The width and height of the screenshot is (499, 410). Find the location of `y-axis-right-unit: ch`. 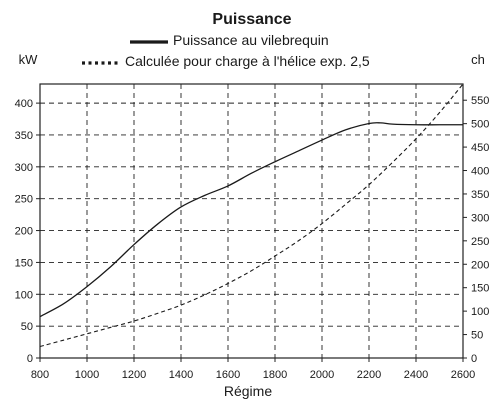

y-axis-right-unit: ch is located at coordinates (478, 59).